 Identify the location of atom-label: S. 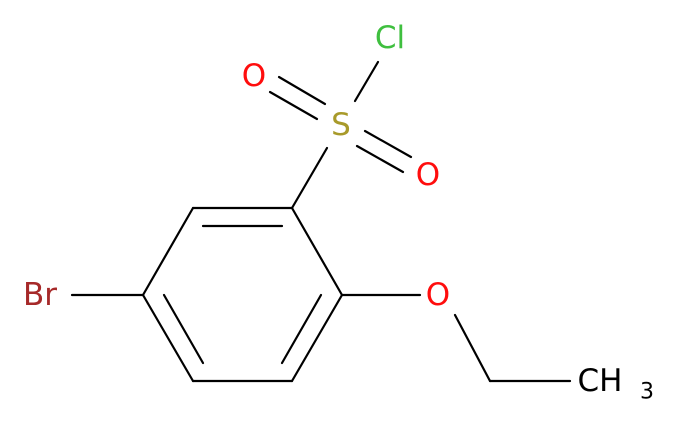
(341, 125).